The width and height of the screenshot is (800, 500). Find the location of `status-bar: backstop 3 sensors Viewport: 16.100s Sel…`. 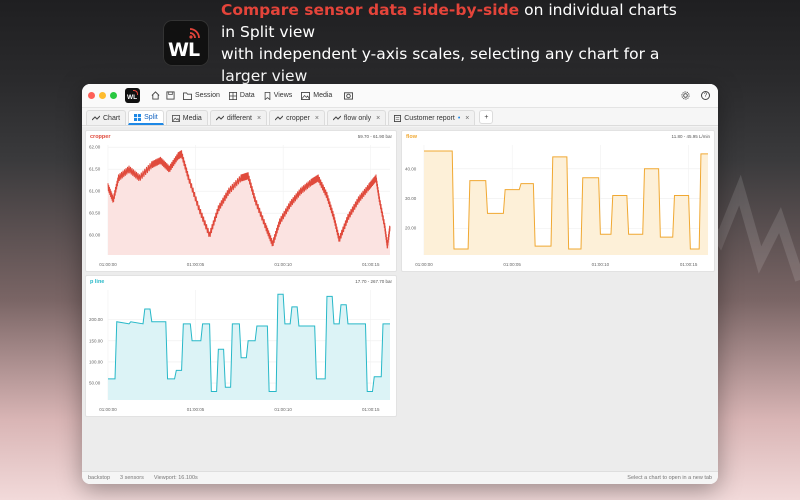

status-bar: backstop 3 sensors Viewport: 16.100s Sel… is located at coordinates (400, 477).